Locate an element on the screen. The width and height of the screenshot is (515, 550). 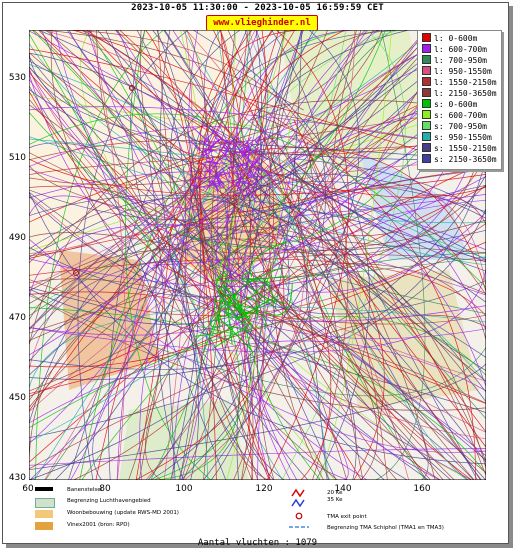
airport-boundary-swatch is located at coordinates (45, 503).